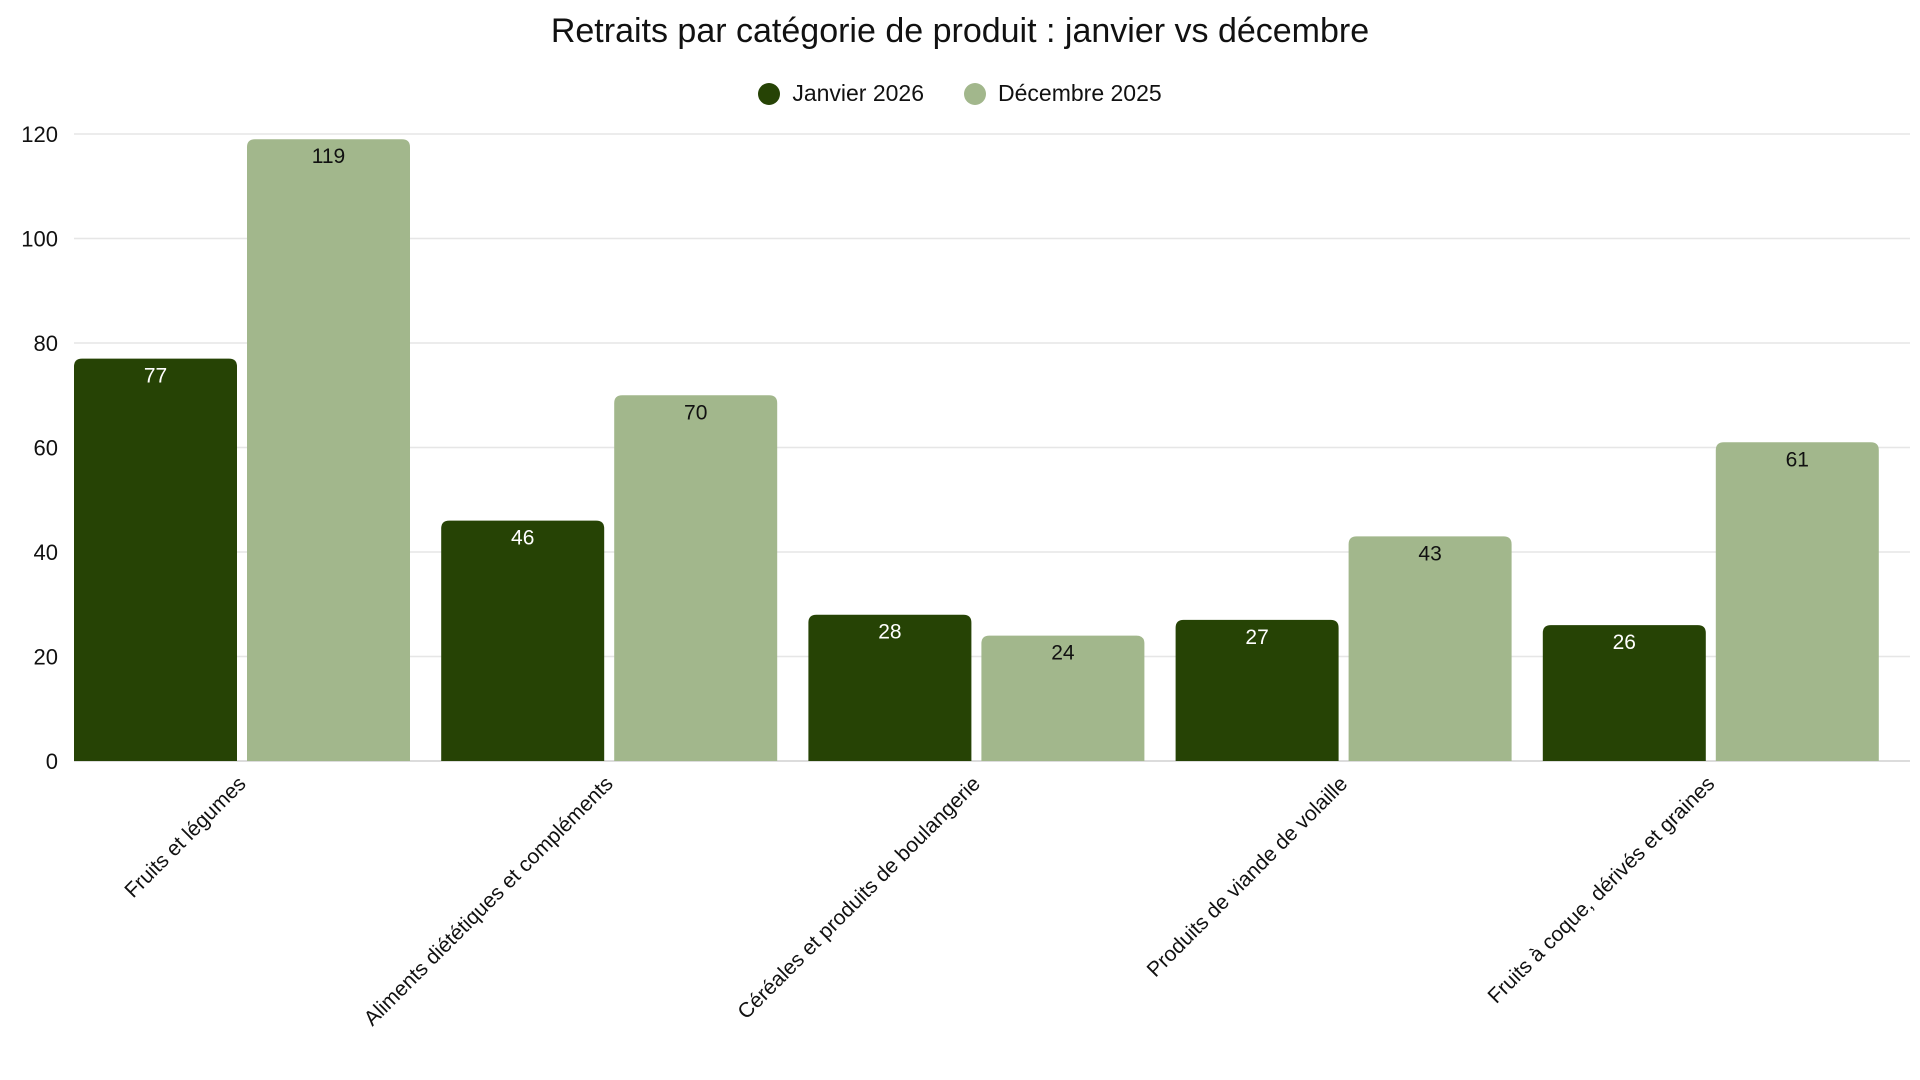 Image resolution: width=1920 pixels, height=1080 pixels. Describe the element at coordinates (155, 376) in the screenshot. I see `data-label-1-1: 77` at that location.